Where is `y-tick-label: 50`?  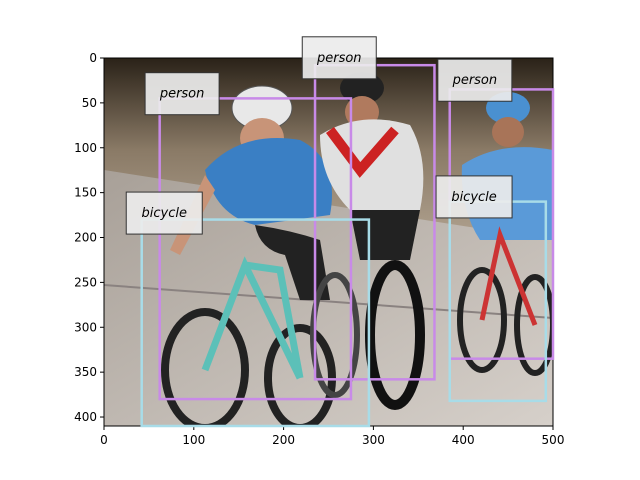
y-tick-label: 50 is located at coordinates (89, 103).